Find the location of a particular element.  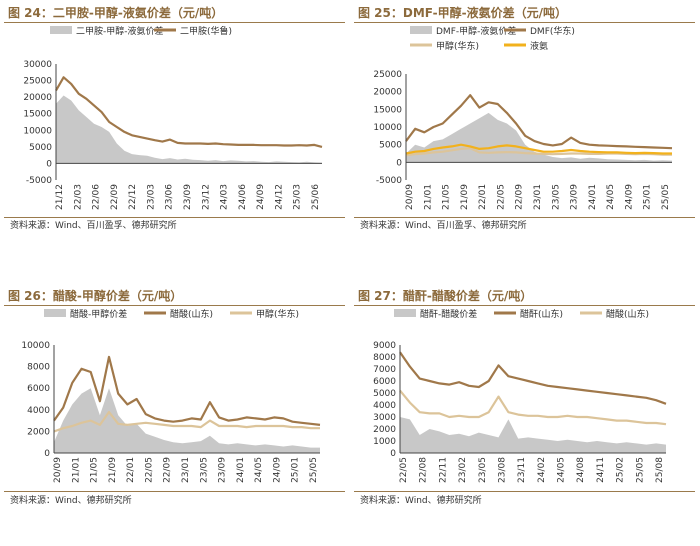

x-tick-label: 22/06 is located at coordinates (97, 197).